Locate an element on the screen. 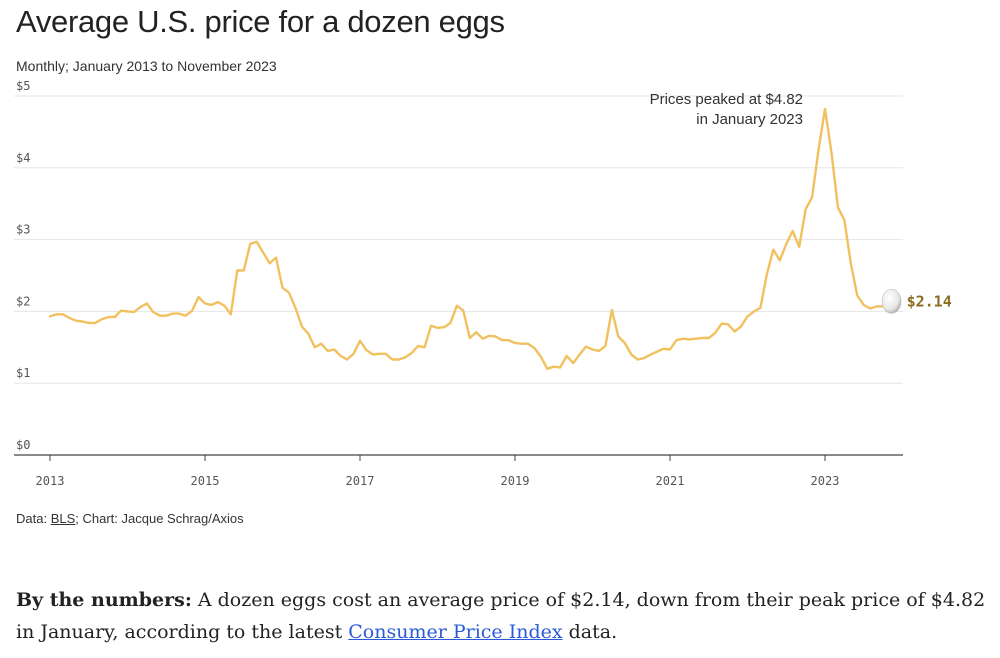  x-axis-ticks: 2013 2015 2017 2019 2021 2023 is located at coordinates (438, 471).